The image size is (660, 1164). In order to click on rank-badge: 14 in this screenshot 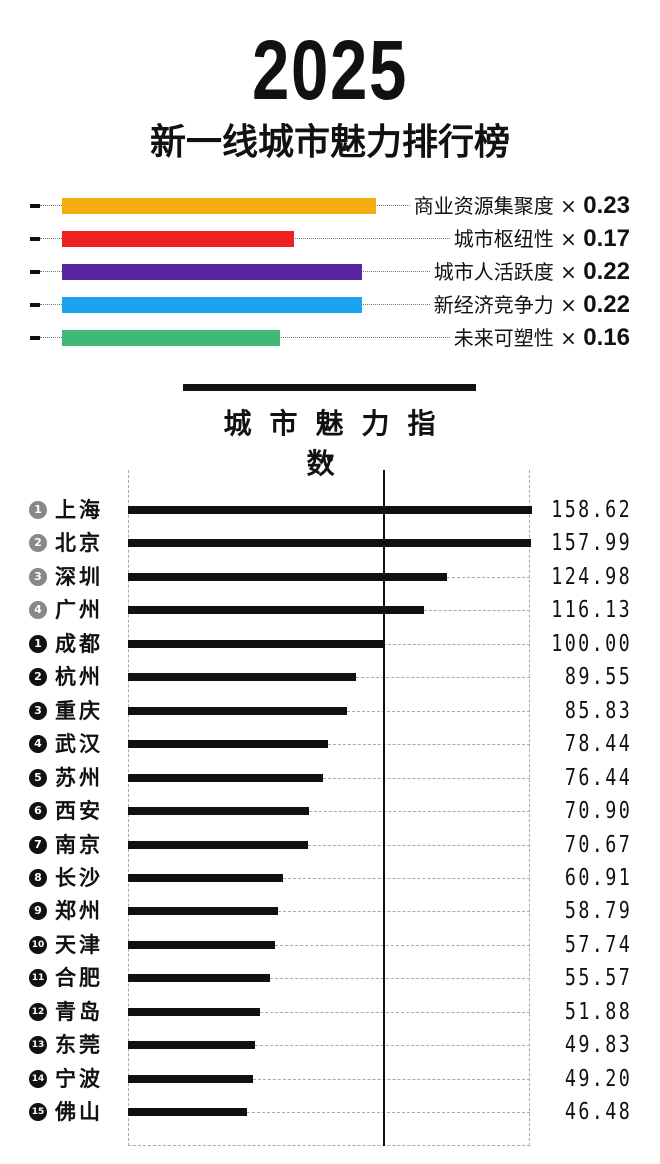, I will do `click(38, 1078)`.